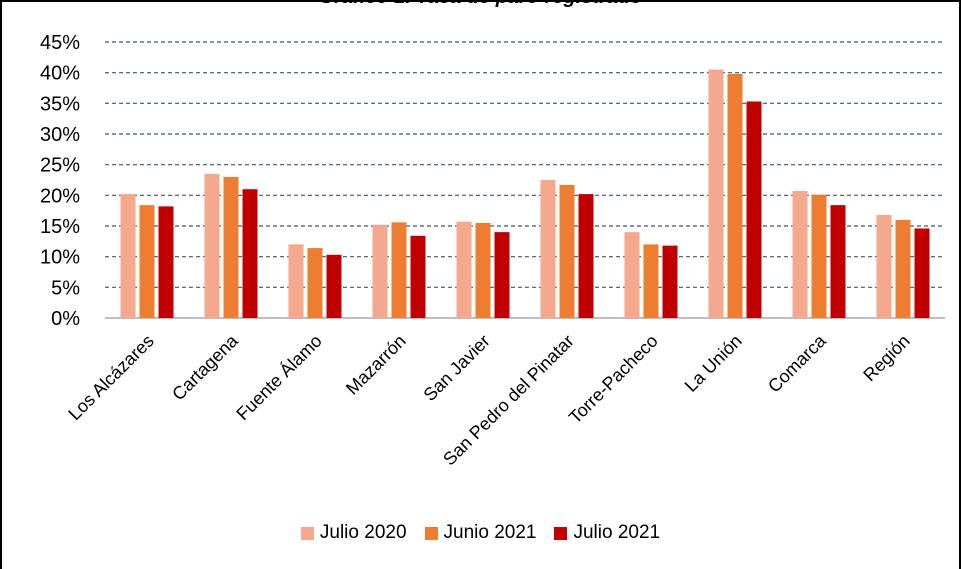 This screenshot has height=569, width=961. What do you see at coordinates (60, 196) in the screenshot?
I see `y-tick-label: 20%` at bounding box center [60, 196].